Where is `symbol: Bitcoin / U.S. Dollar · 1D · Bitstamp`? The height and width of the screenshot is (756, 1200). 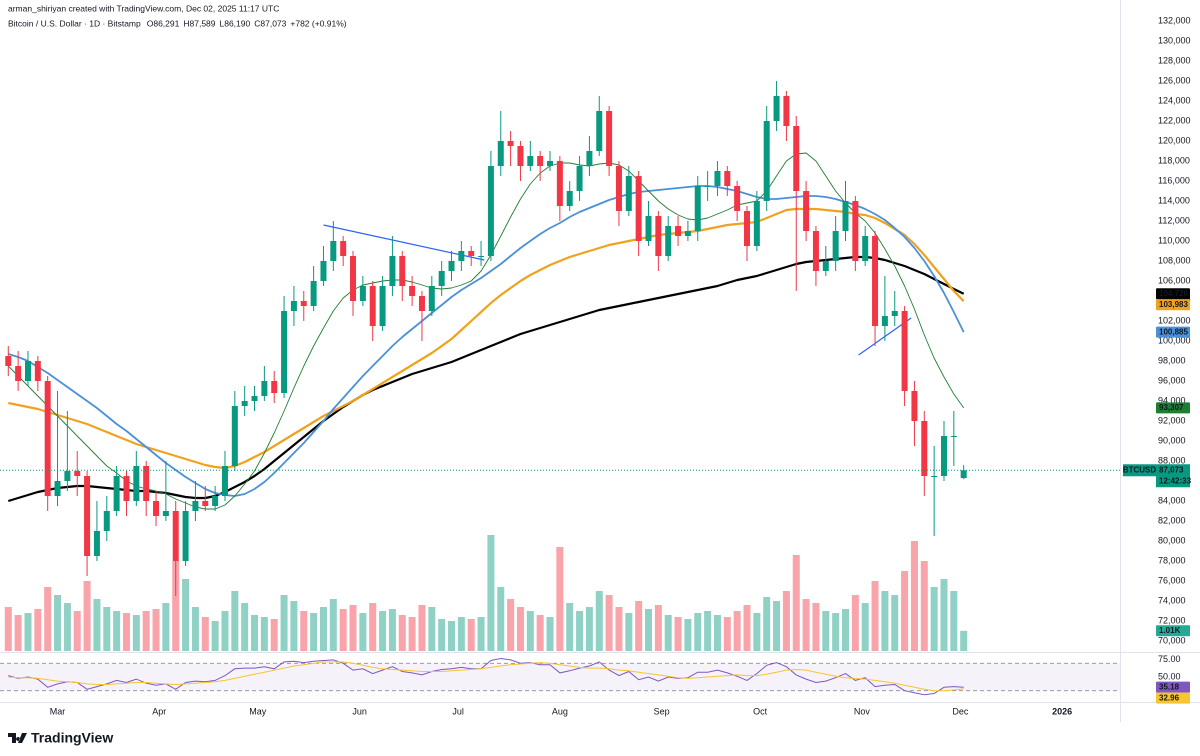
symbol: Bitcoin / U.S. Dollar · 1D · Bitstamp is located at coordinates (74, 23).